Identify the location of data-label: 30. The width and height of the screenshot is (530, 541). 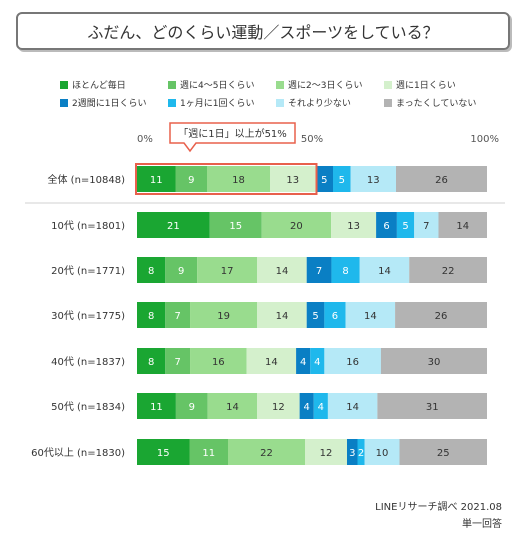
(434, 362).